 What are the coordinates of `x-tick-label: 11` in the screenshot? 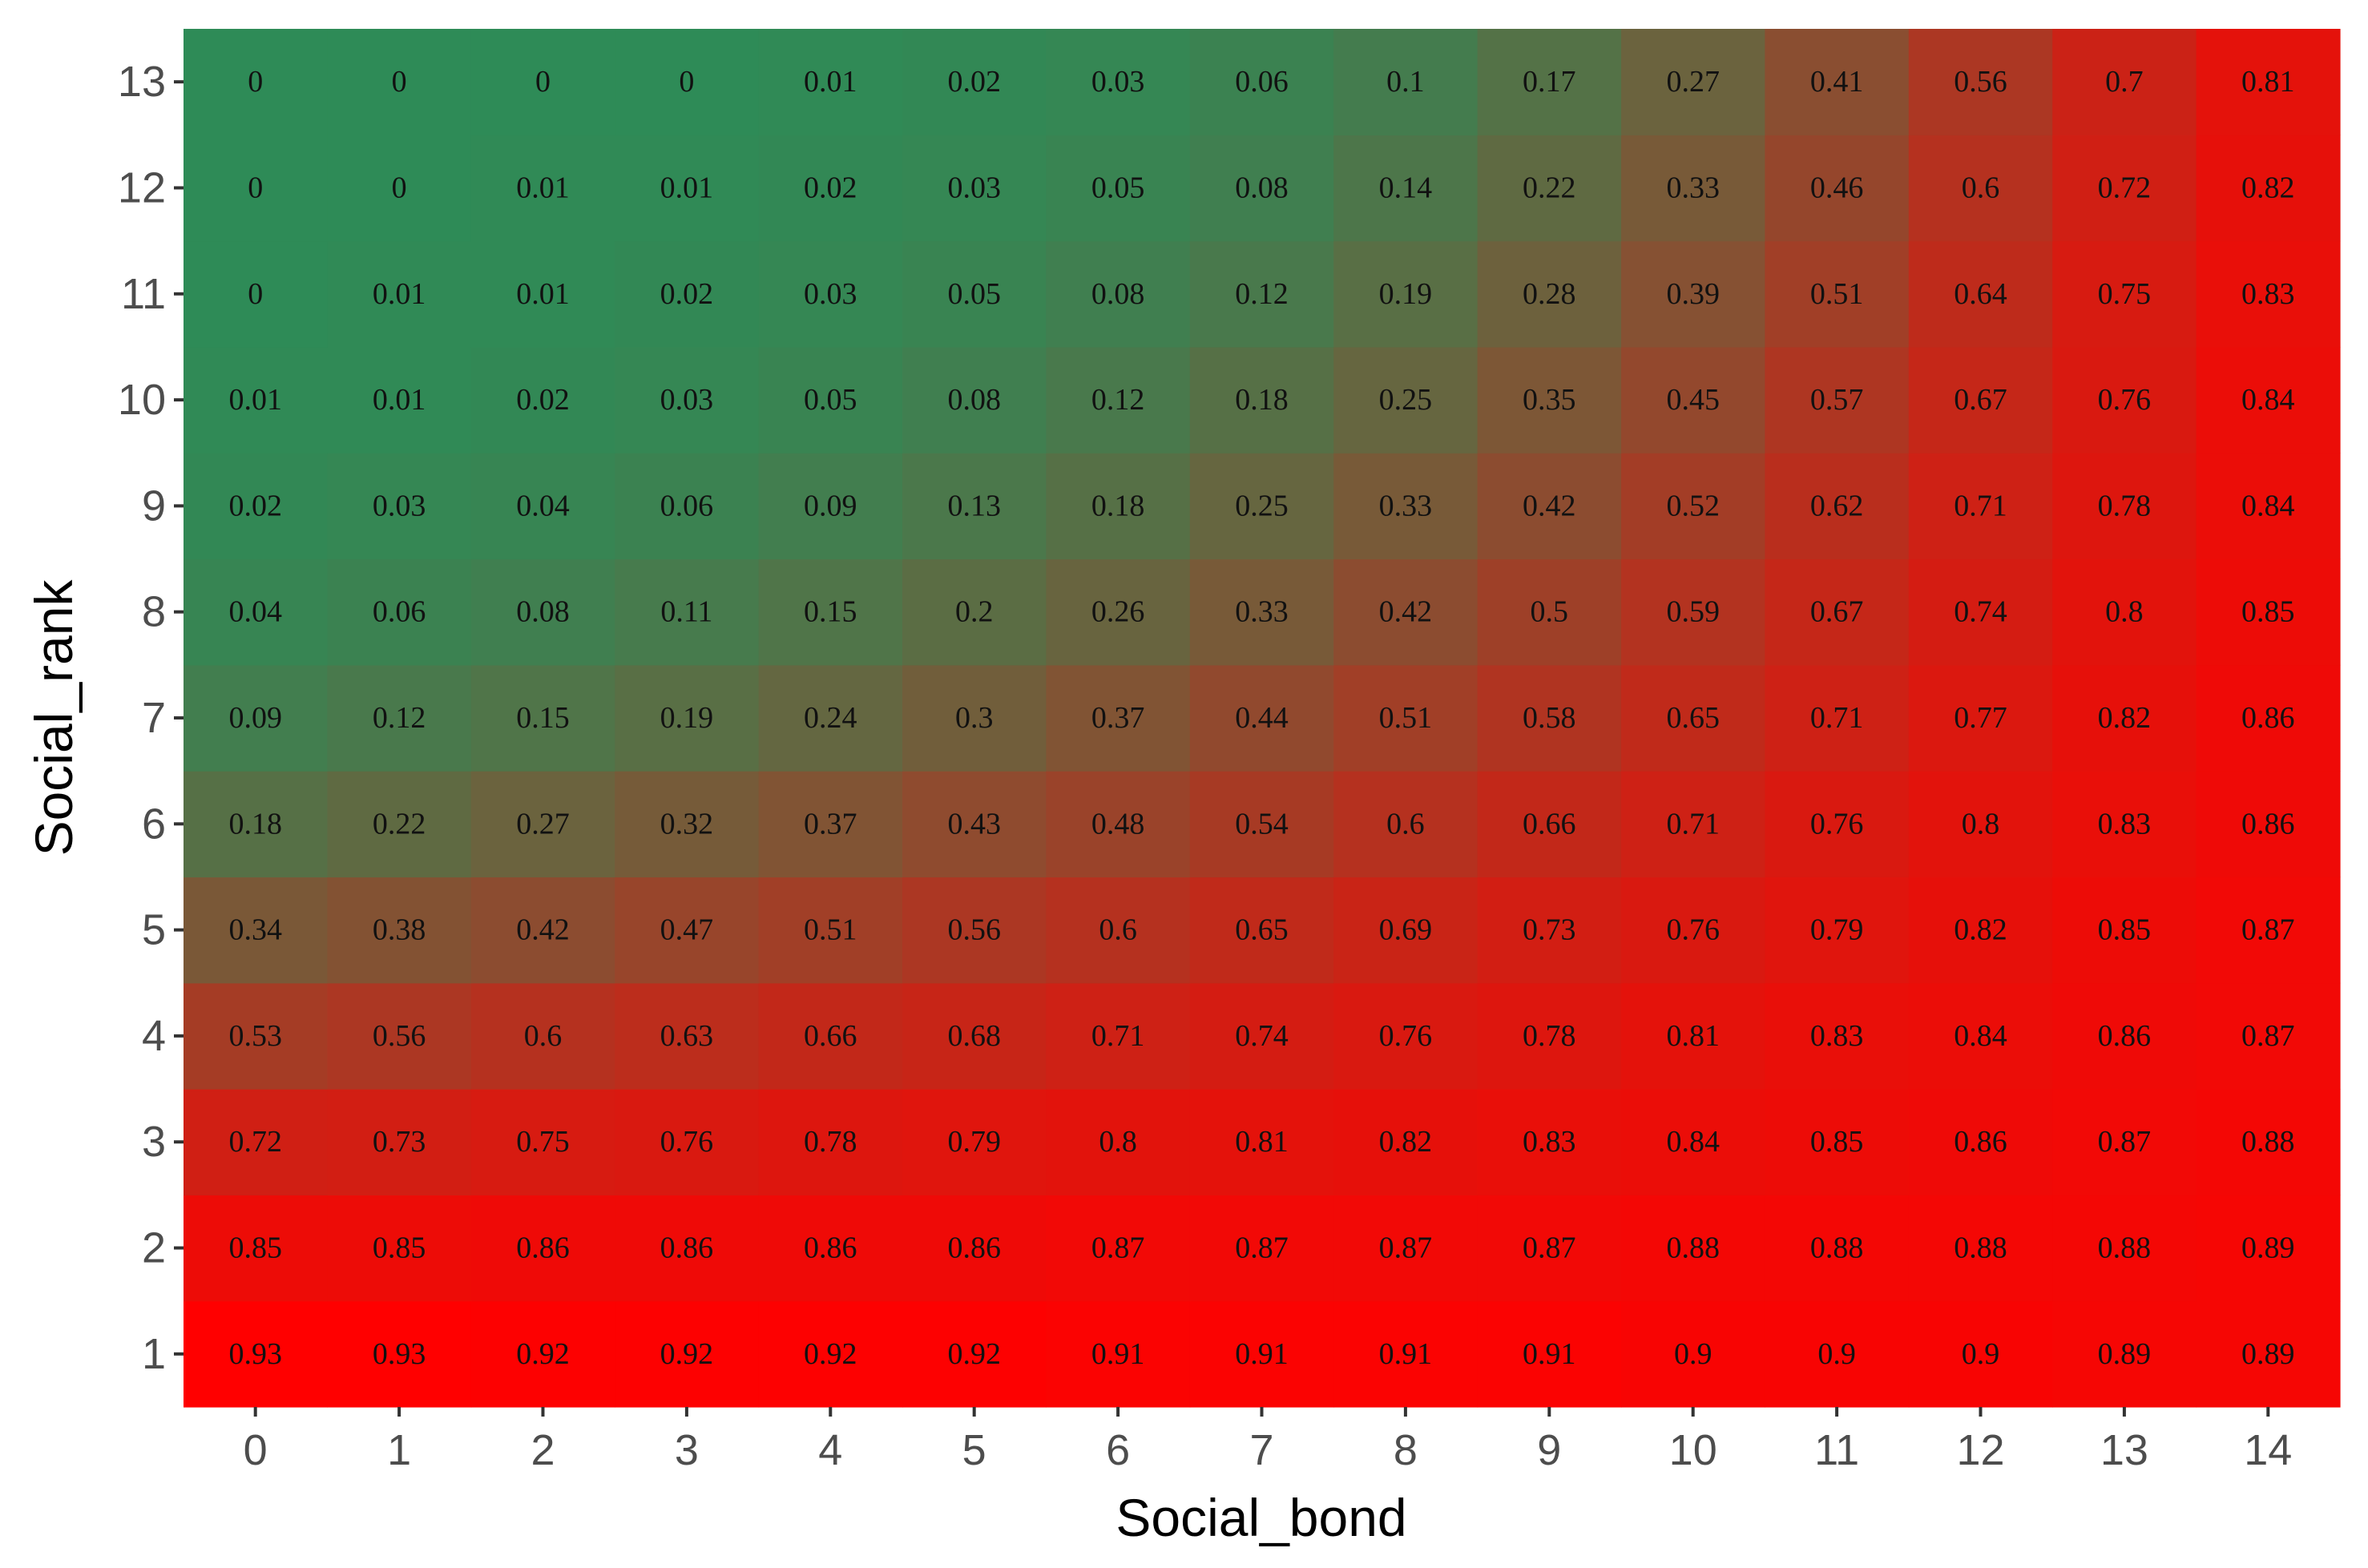 It's located at (1837, 1450).